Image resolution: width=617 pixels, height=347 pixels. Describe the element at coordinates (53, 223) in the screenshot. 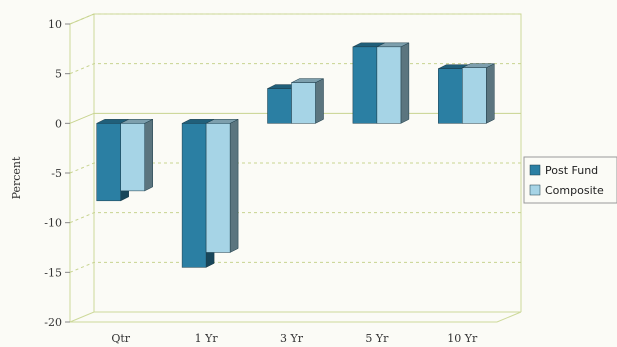

I see `y-tick-label: -10` at that location.